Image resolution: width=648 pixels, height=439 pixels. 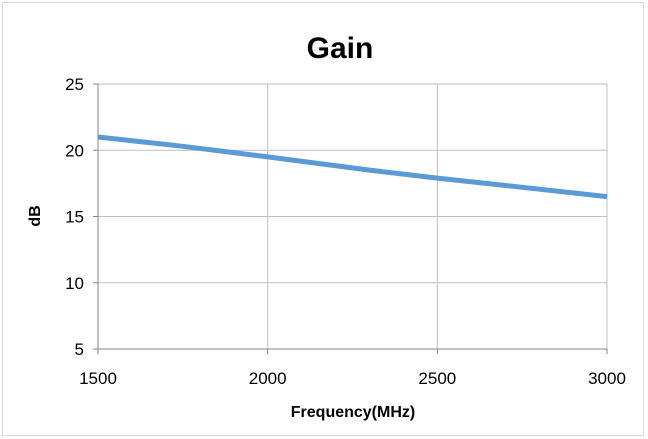 I want to click on y-tick-label: 20, so click(x=74, y=150).